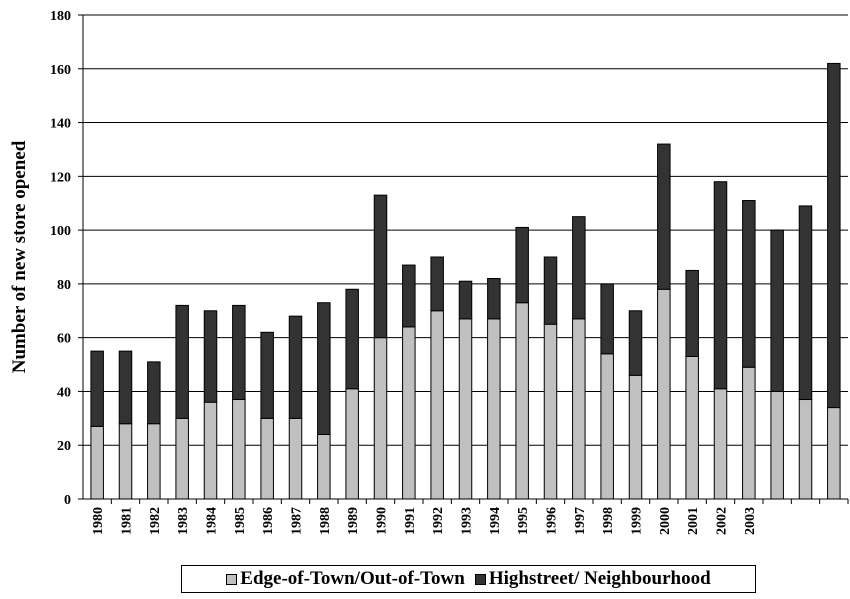 The image size is (850, 599). What do you see at coordinates (693, 521) in the screenshot?
I see `x-tick-label: 2001` at bounding box center [693, 521].